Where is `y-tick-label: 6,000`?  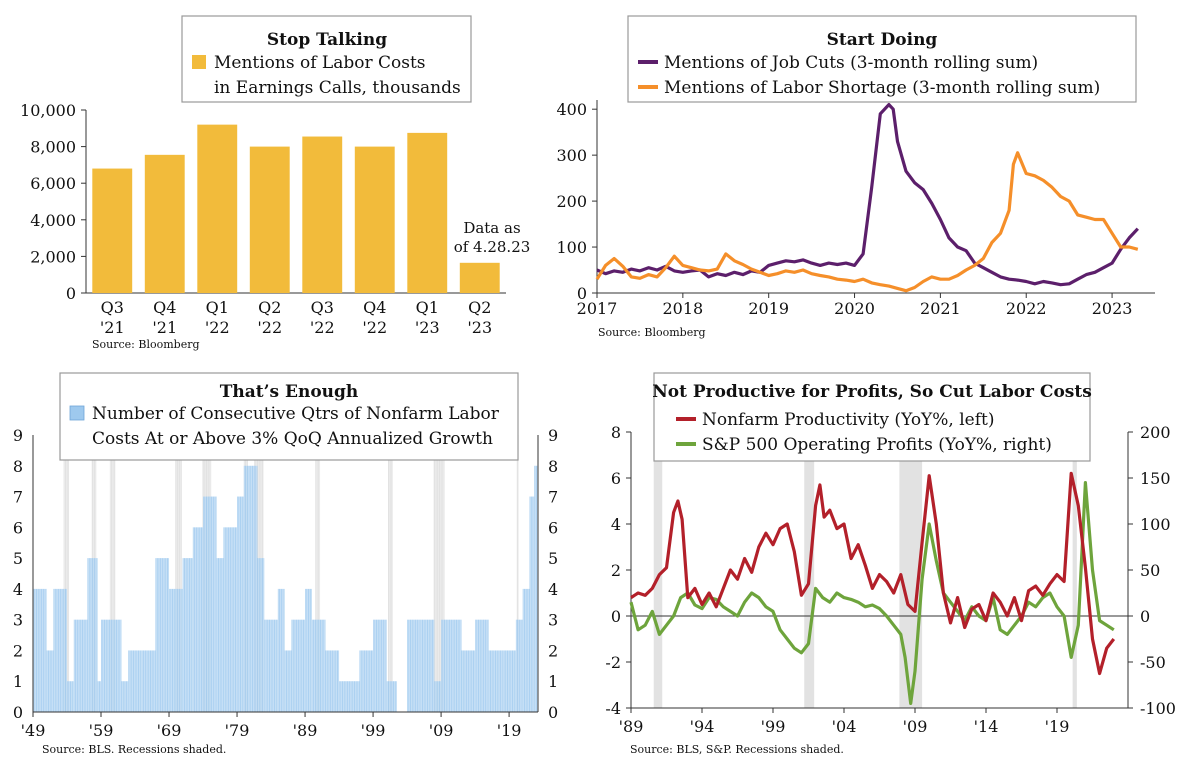
y-tick-label: 6,000 is located at coordinates (53, 183).